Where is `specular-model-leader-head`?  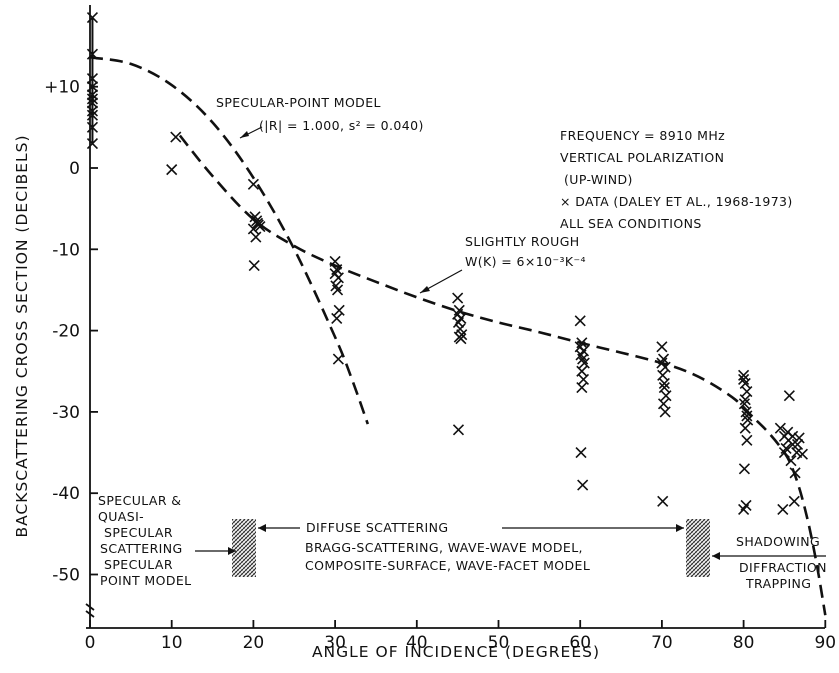 specular-model-leader-head is located at coordinates (244, 134).